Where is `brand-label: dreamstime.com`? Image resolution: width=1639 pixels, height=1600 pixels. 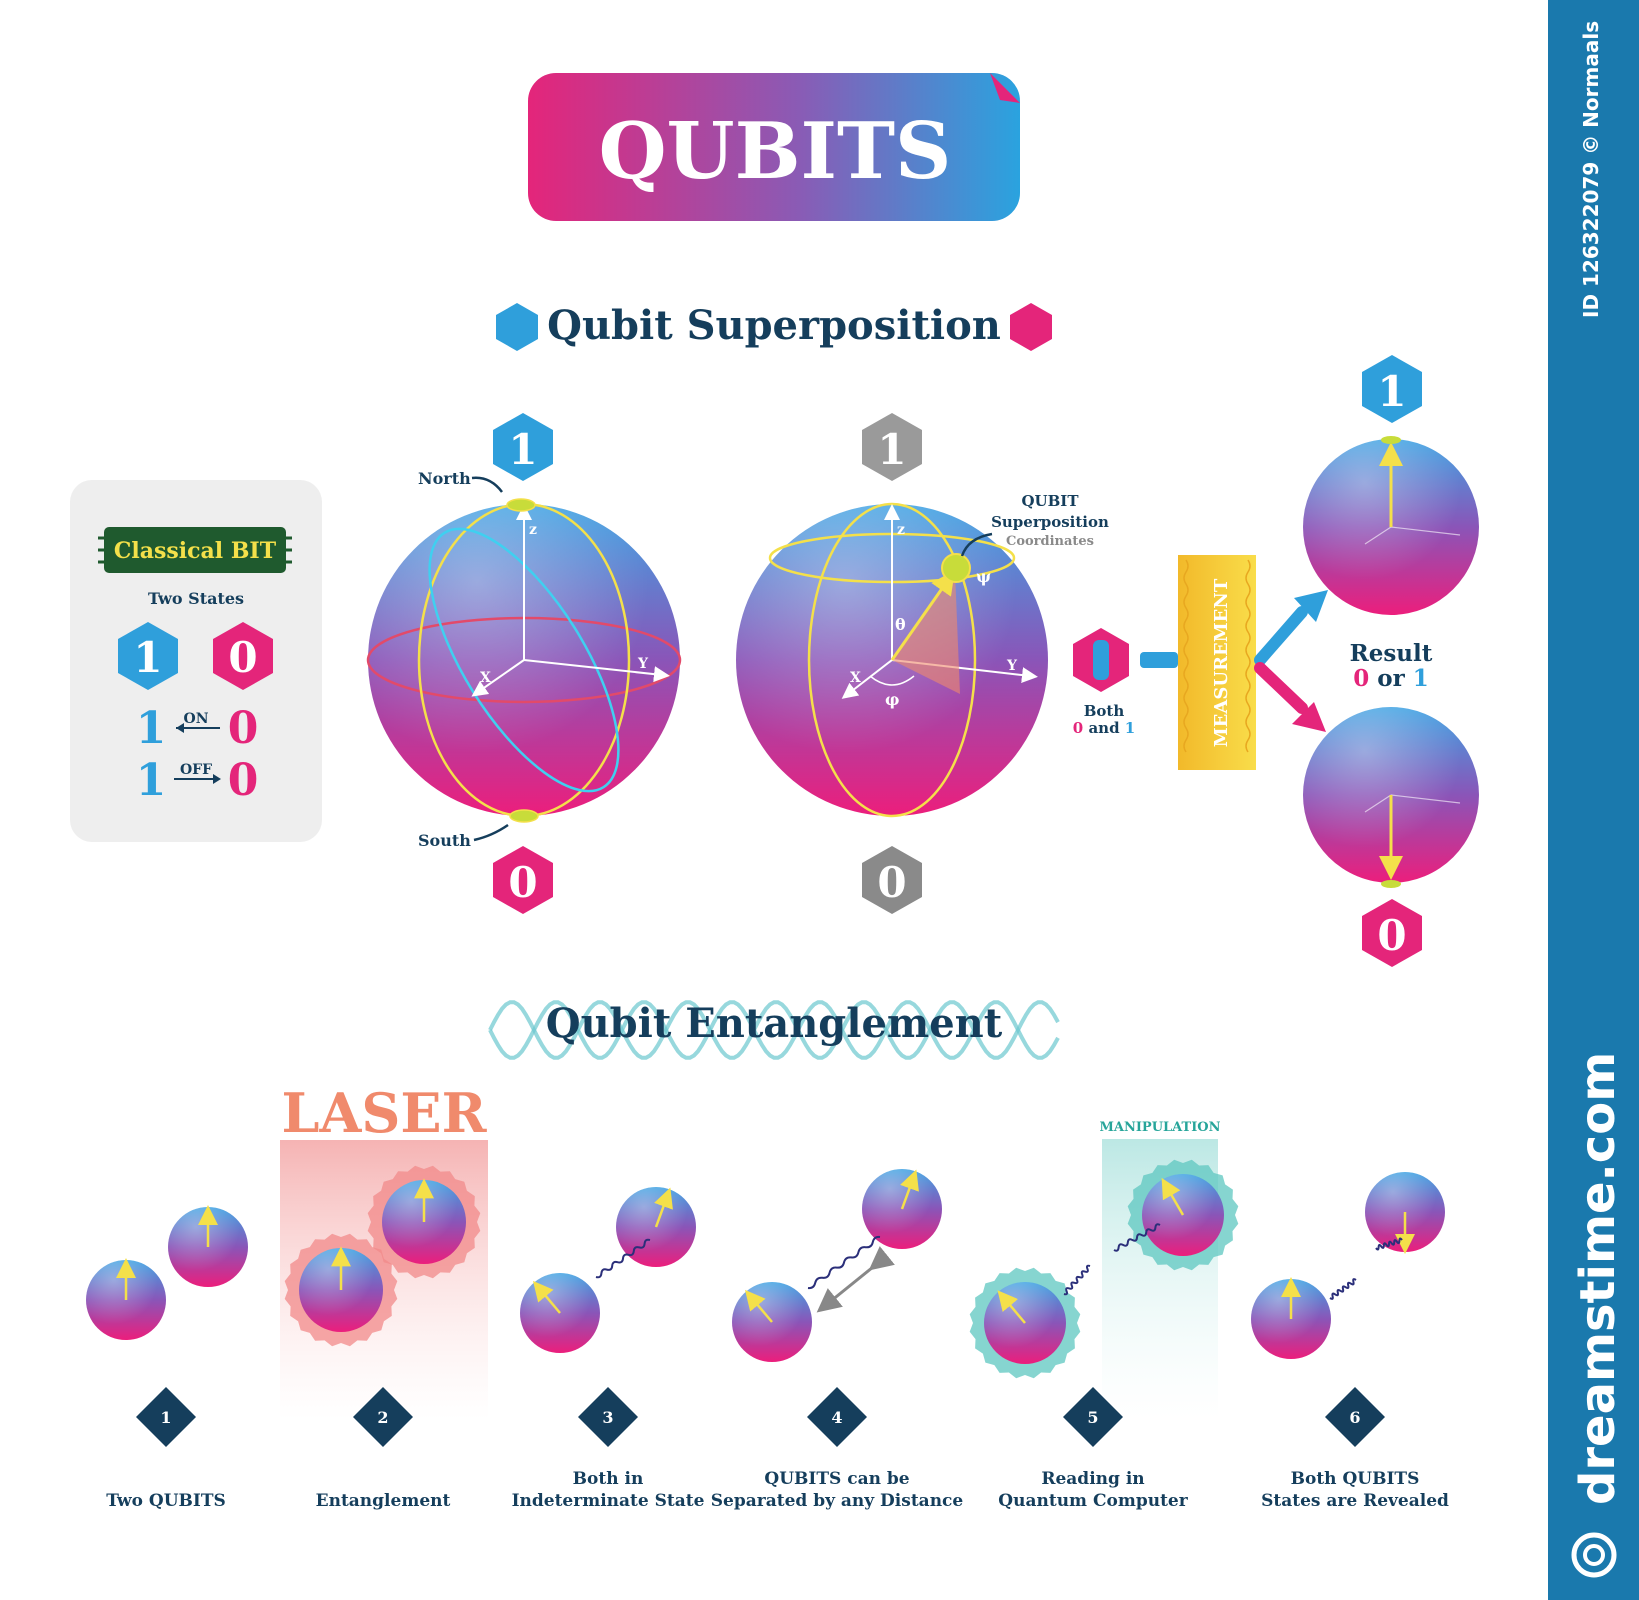
brand-label: dreamstime.com is located at coordinates (1598, 1278).